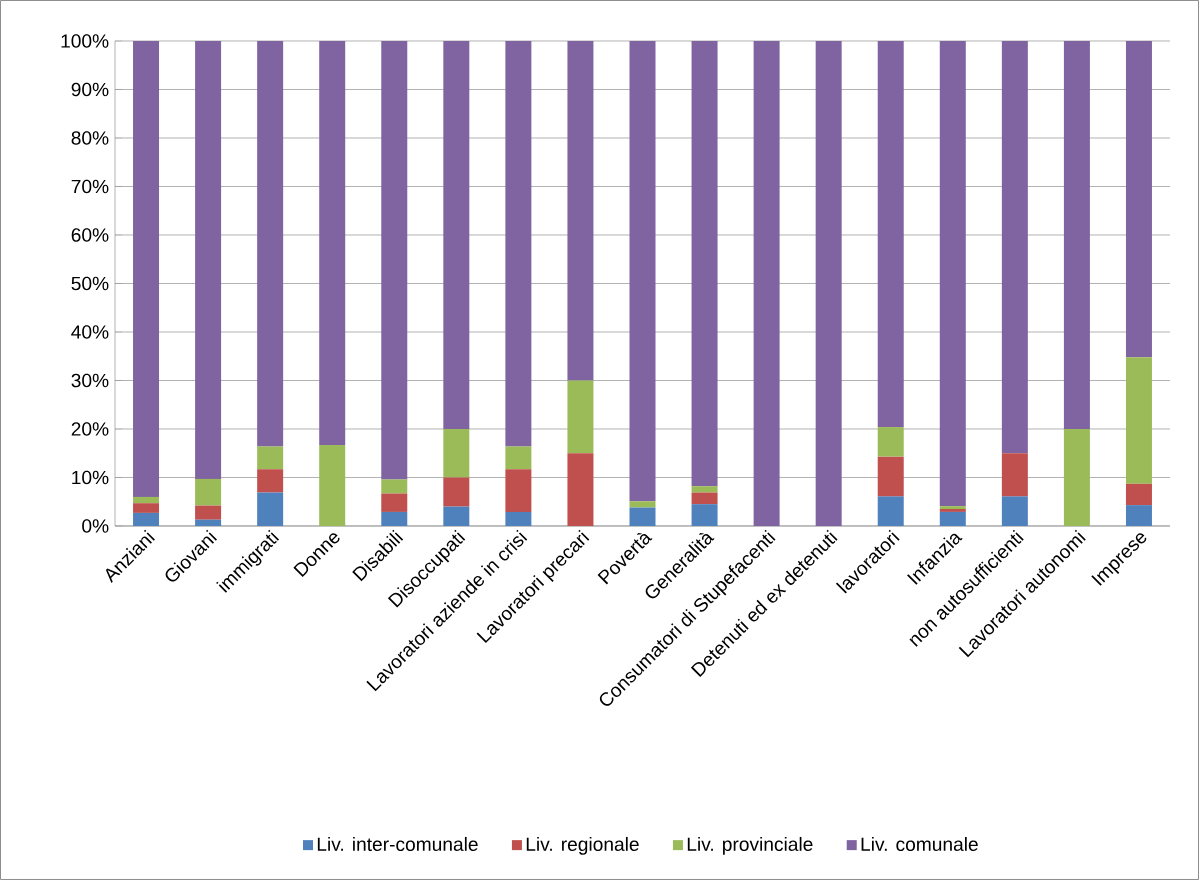  I want to click on y-tick-label: 70%, so click(90, 186).